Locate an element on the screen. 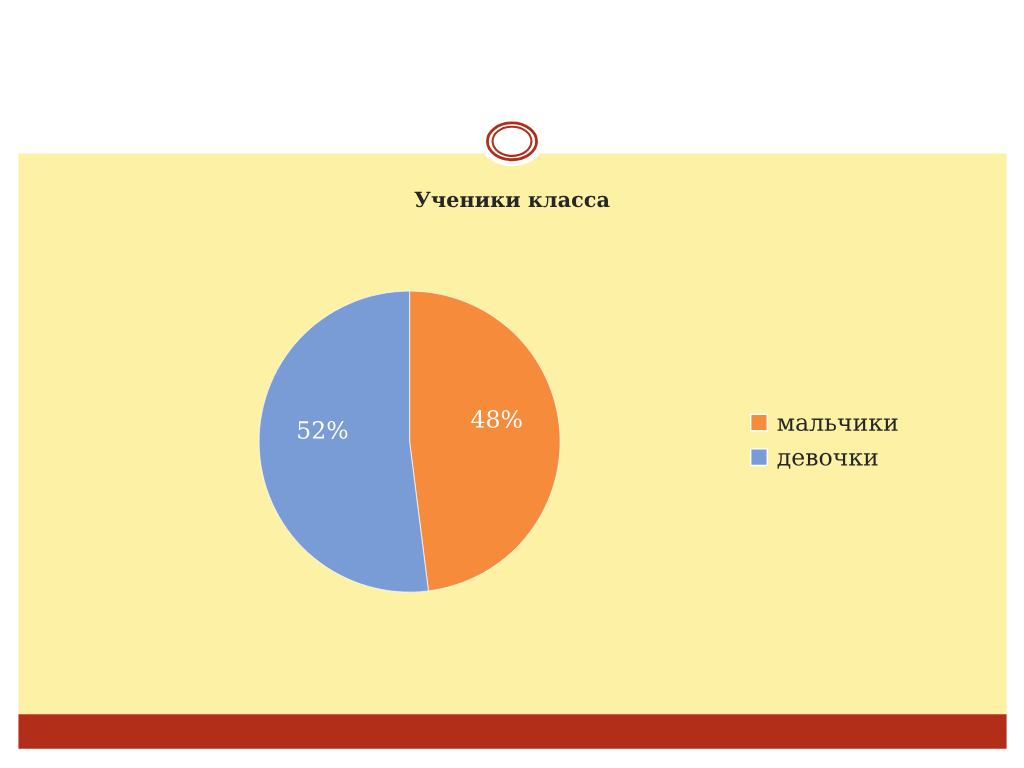 The width and height of the screenshot is (1024, 768). data-label: 48% is located at coordinates (496, 419).